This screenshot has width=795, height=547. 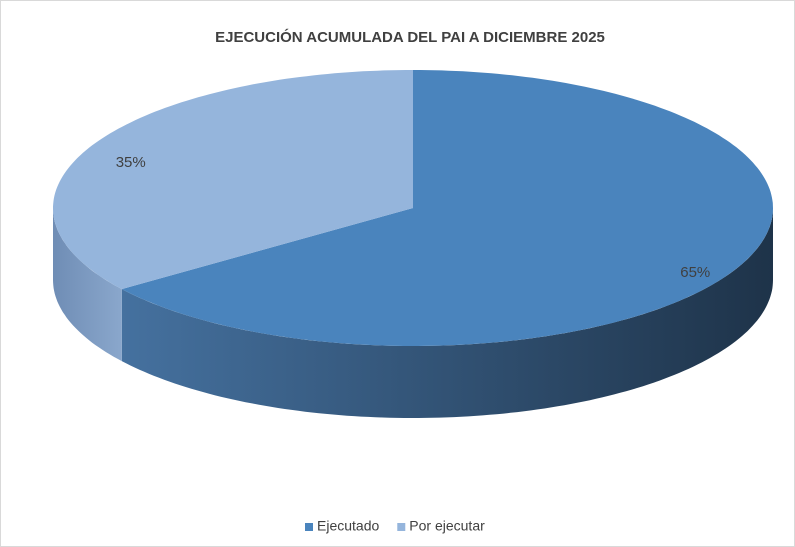 What do you see at coordinates (348, 526) in the screenshot?
I see `legend-label: Ejecutado` at bounding box center [348, 526].